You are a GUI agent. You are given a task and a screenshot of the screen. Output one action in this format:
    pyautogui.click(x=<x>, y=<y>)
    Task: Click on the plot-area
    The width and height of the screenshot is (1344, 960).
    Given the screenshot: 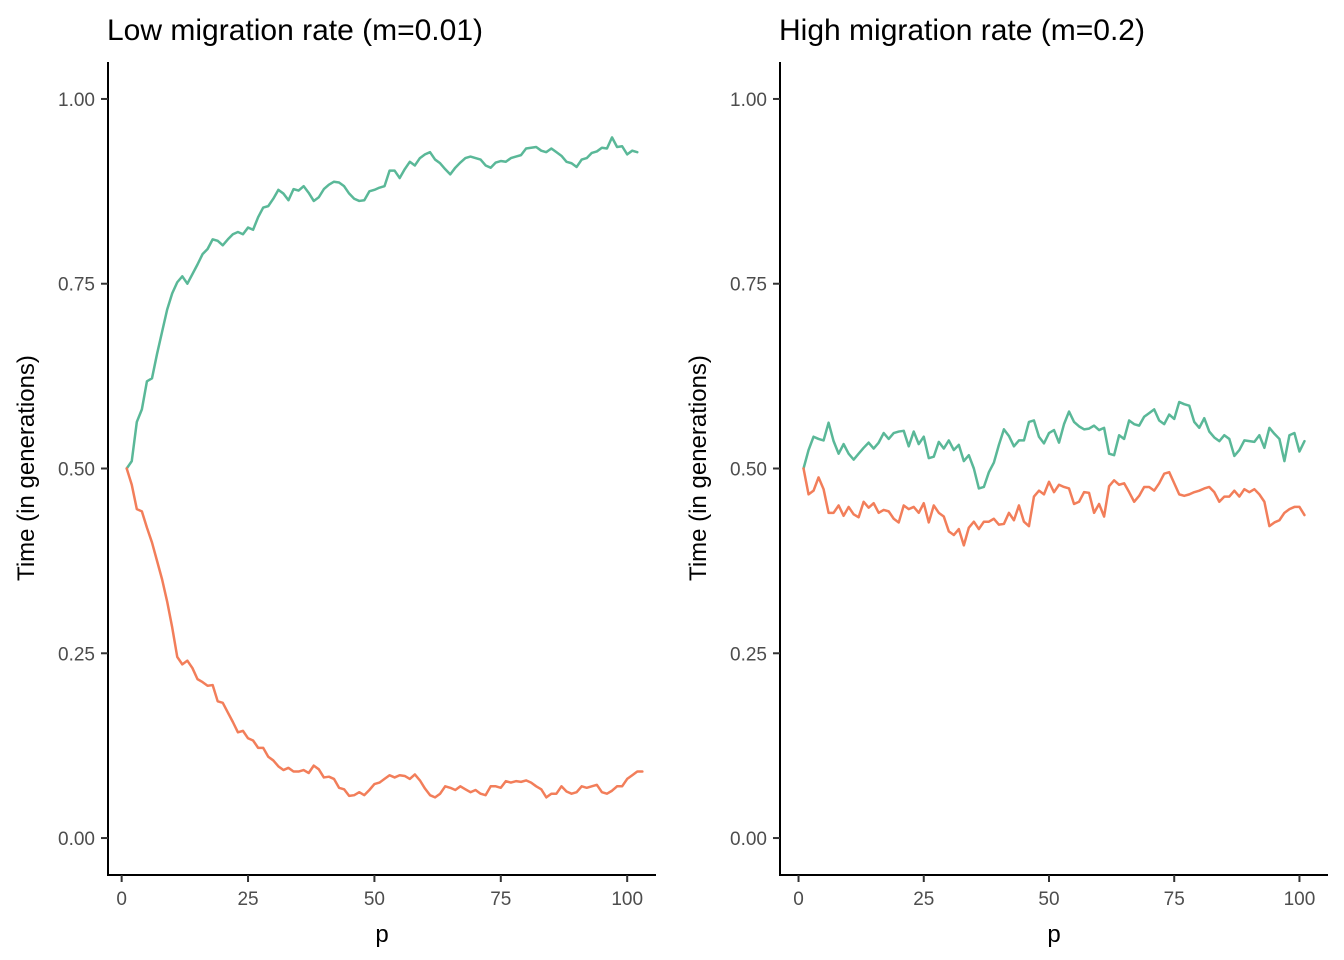 What is the action you would take?
    pyautogui.click(x=1054, y=473)
    